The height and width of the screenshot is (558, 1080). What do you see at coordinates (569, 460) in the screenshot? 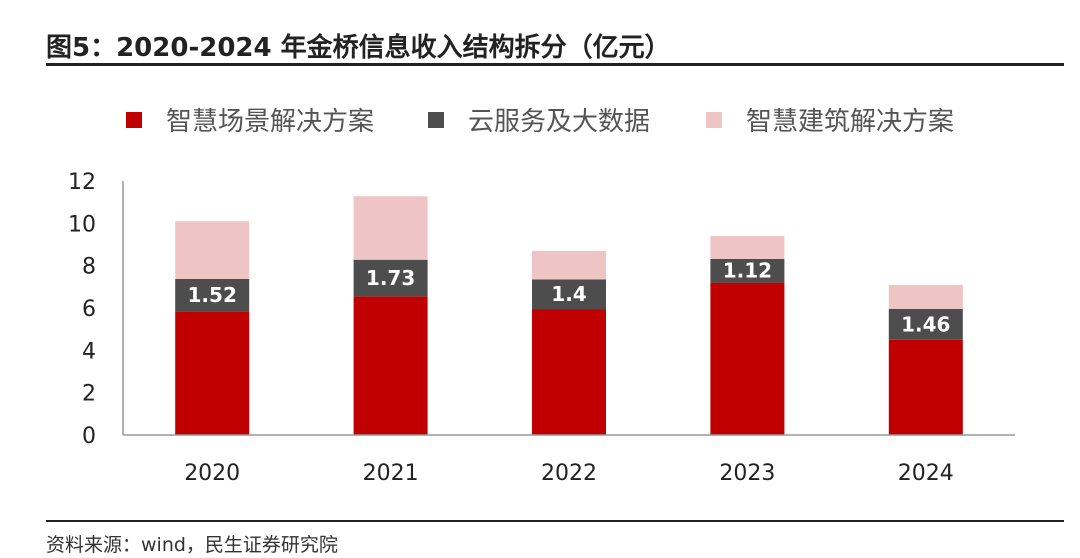
I see `x-axis: 2020 2021 2022 2023 2024` at bounding box center [569, 460].